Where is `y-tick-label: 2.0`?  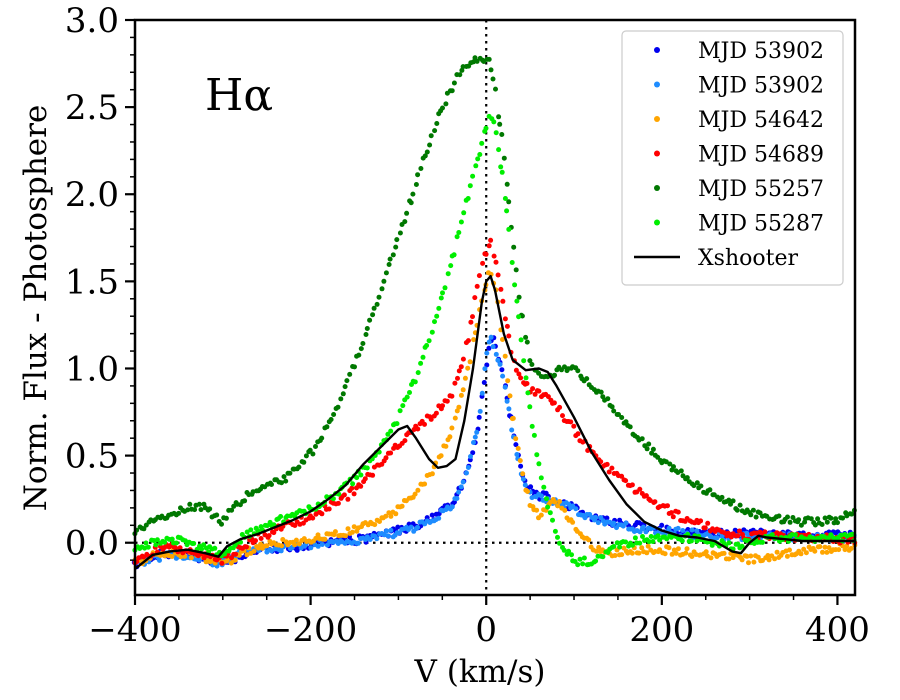 y-tick-label: 2.0 is located at coordinates (92, 195).